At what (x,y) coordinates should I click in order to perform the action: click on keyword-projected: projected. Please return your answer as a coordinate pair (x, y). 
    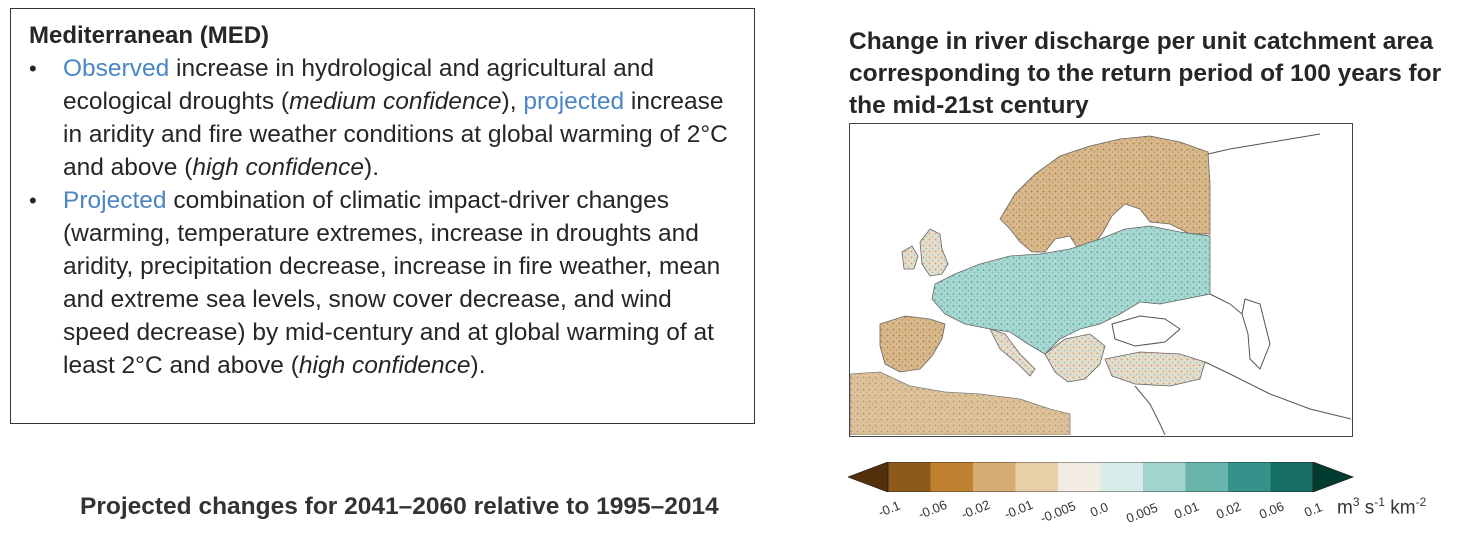
    Looking at the image, I should click on (574, 101).